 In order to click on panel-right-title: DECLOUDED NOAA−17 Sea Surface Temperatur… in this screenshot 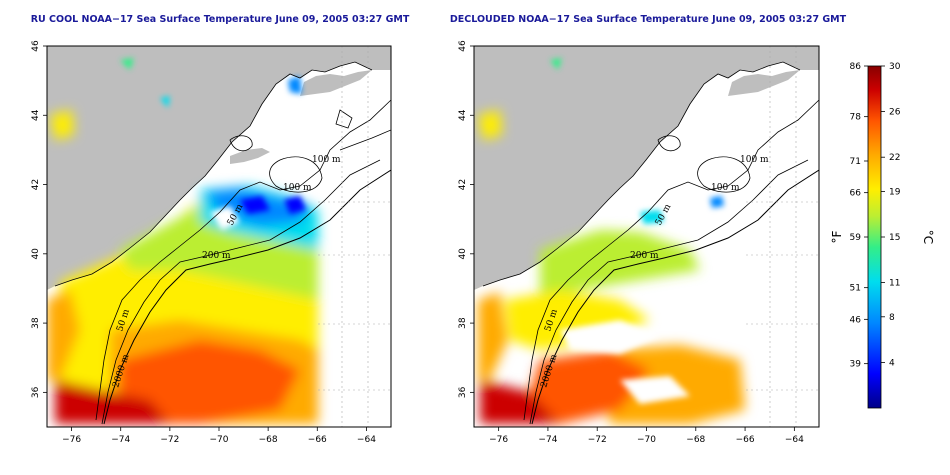, I will do `click(648, 19)`.